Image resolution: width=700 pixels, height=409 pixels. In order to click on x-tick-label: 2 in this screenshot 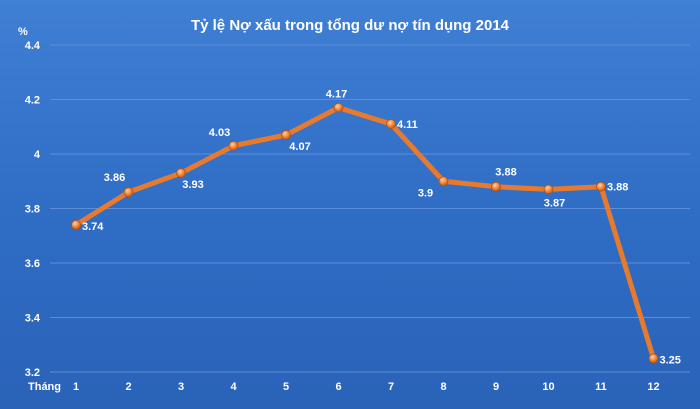, I will do `click(128, 387)`.